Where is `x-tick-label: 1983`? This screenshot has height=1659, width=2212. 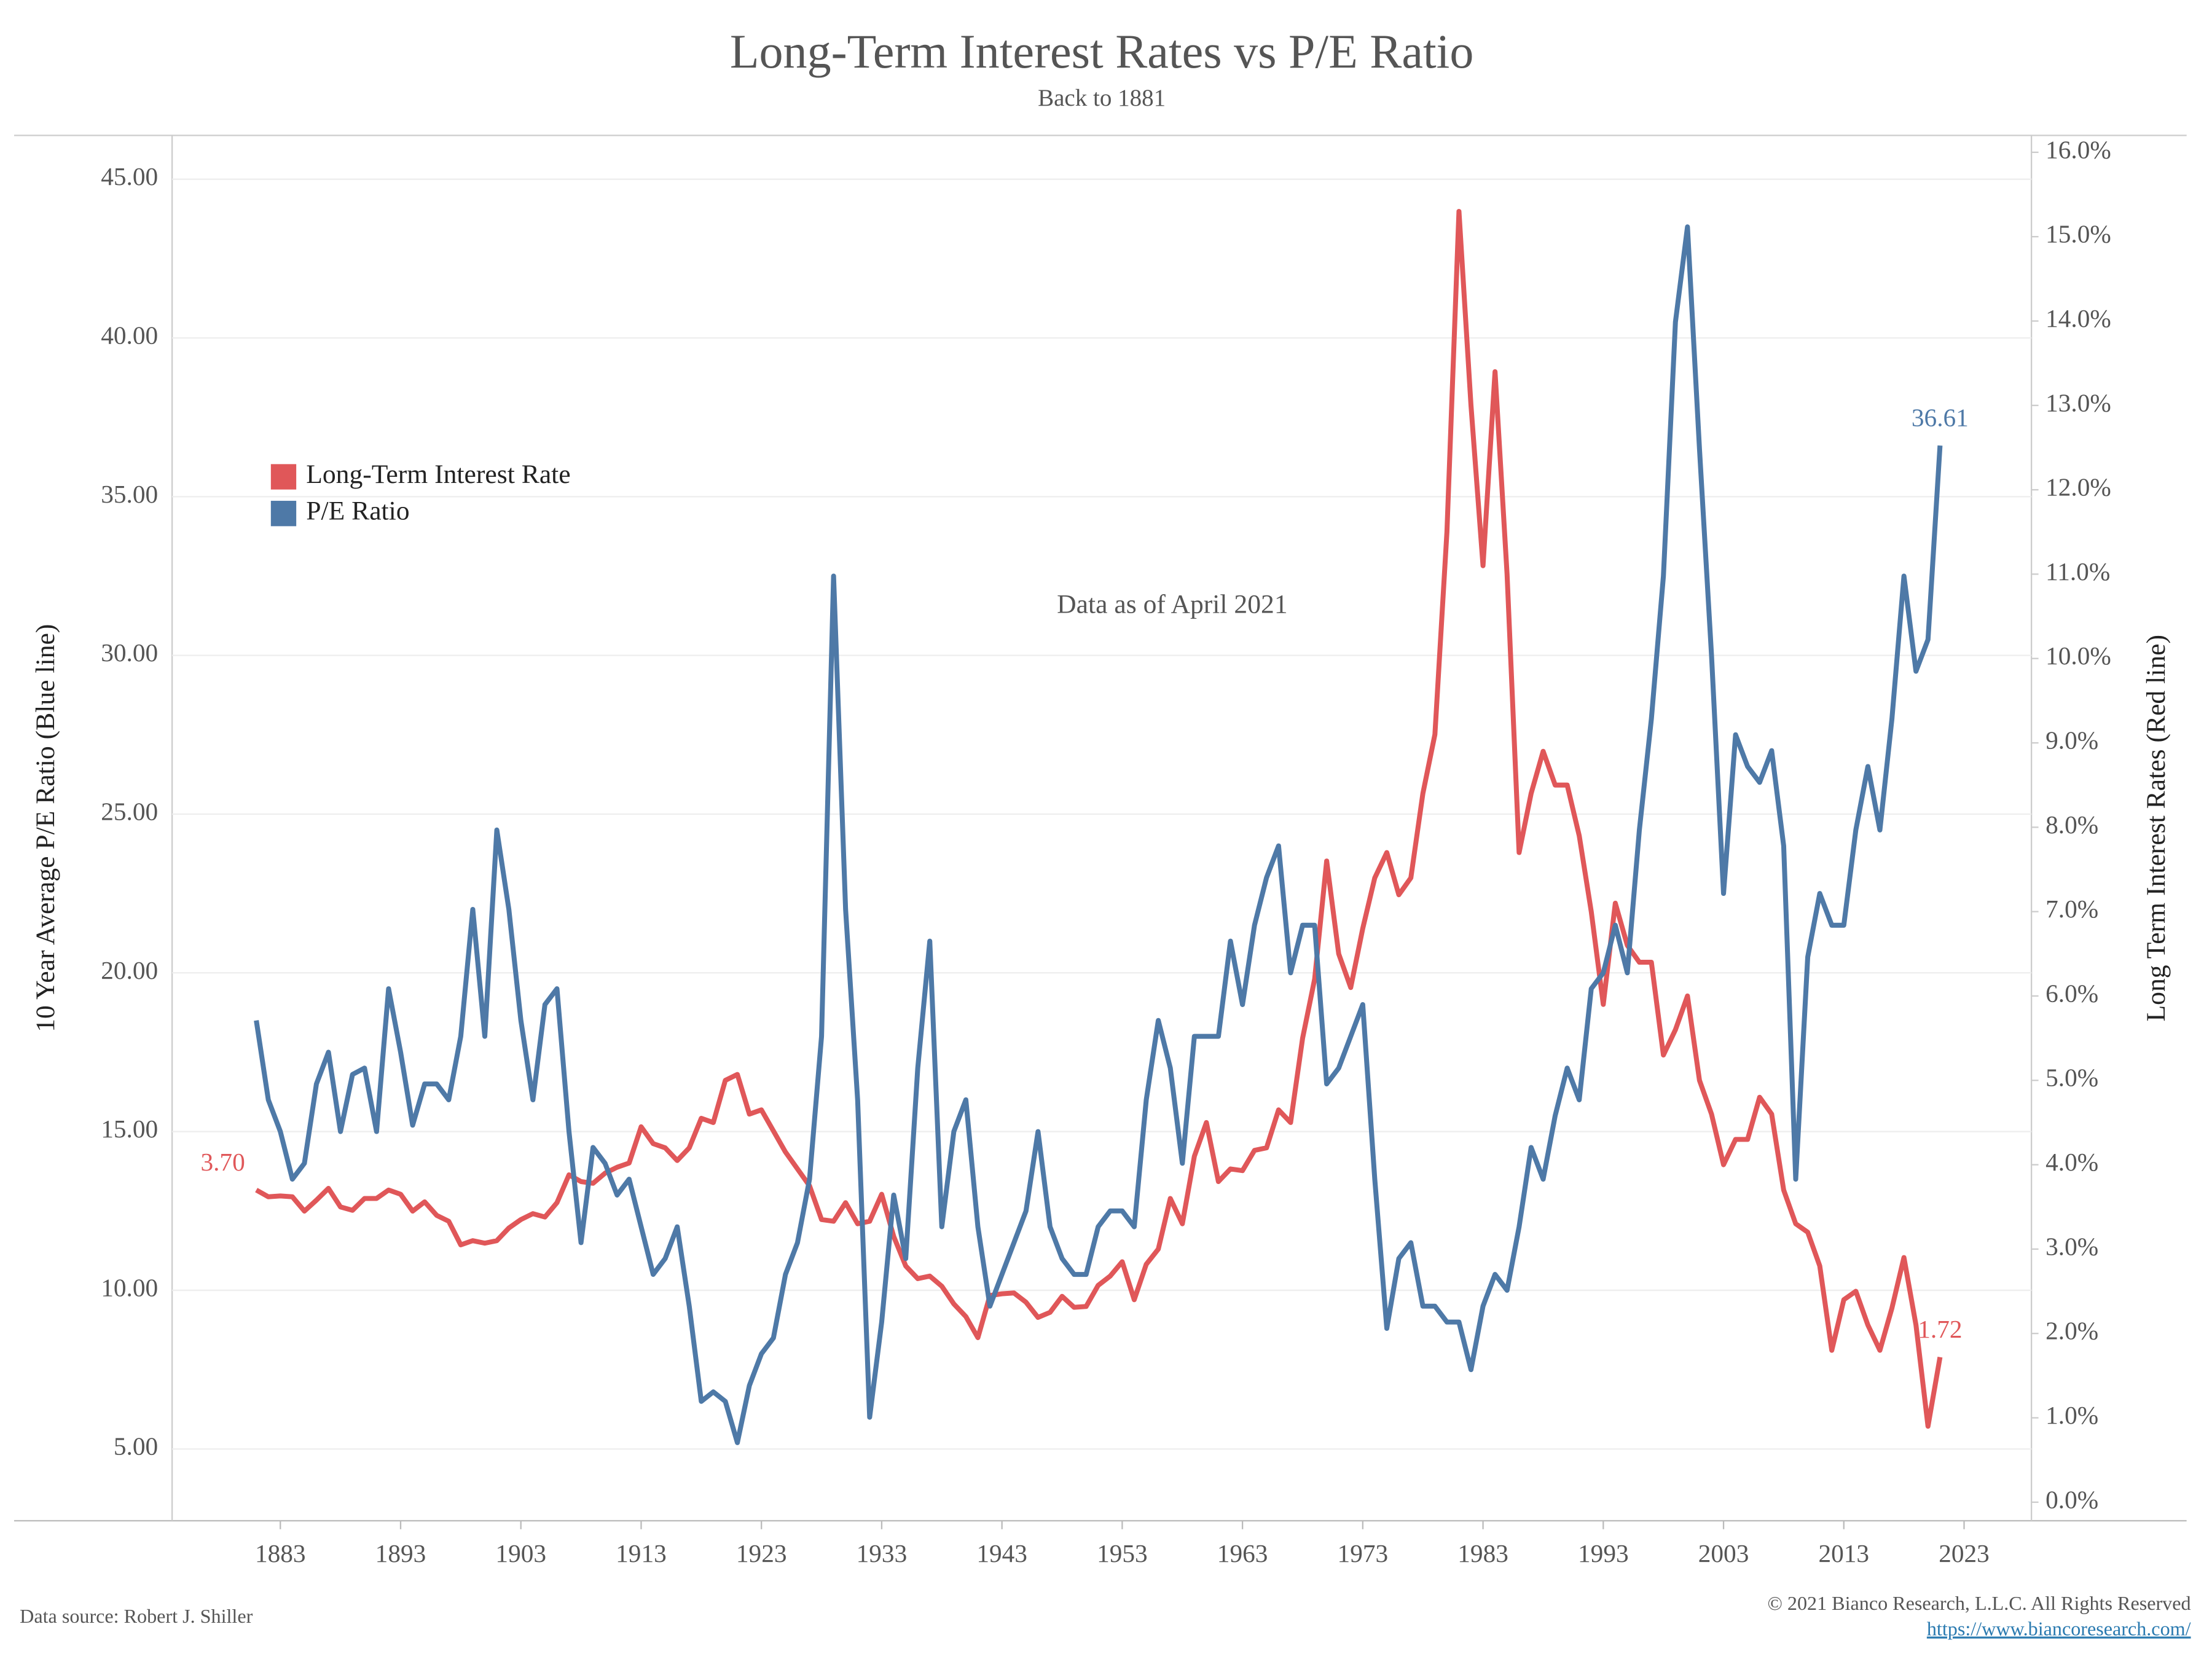 x-tick-label: 1983 is located at coordinates (1482, 1553).